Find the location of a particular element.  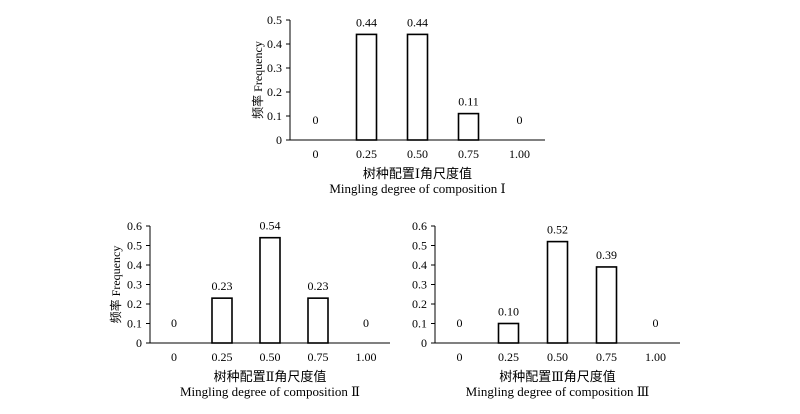

x-axis-title-en: Mingling degree of composition Ⅱ is located at coordinates (270, 391).